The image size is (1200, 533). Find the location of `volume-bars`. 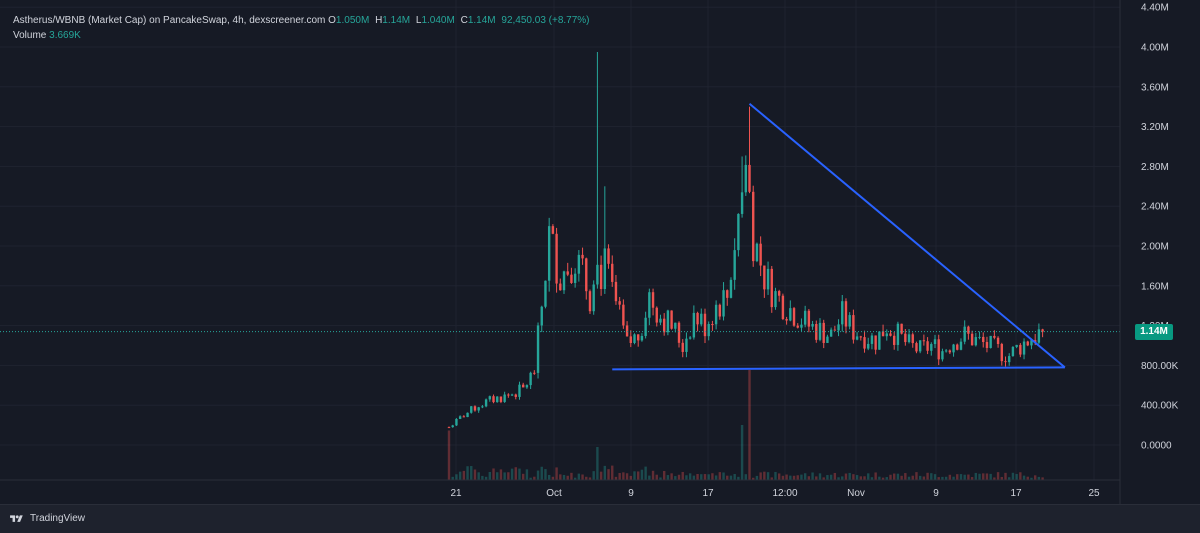

volume-bars is located at coordinates (745, 425).